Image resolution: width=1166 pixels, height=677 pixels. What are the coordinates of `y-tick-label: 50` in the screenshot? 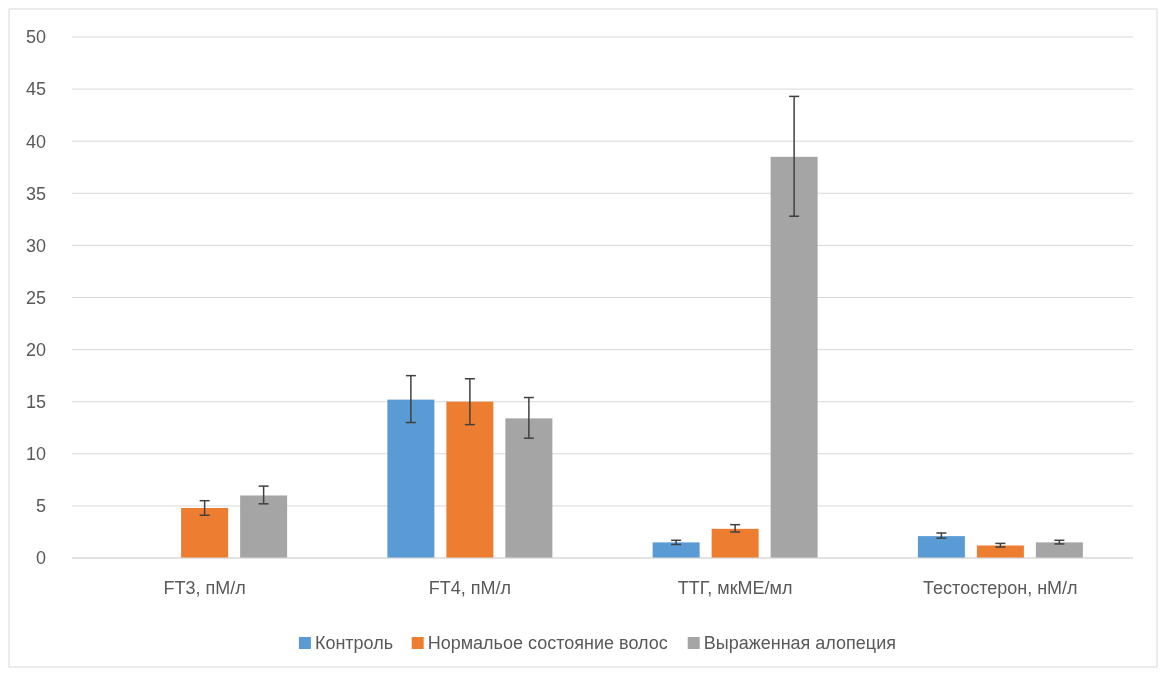 It's located at (35, 37).